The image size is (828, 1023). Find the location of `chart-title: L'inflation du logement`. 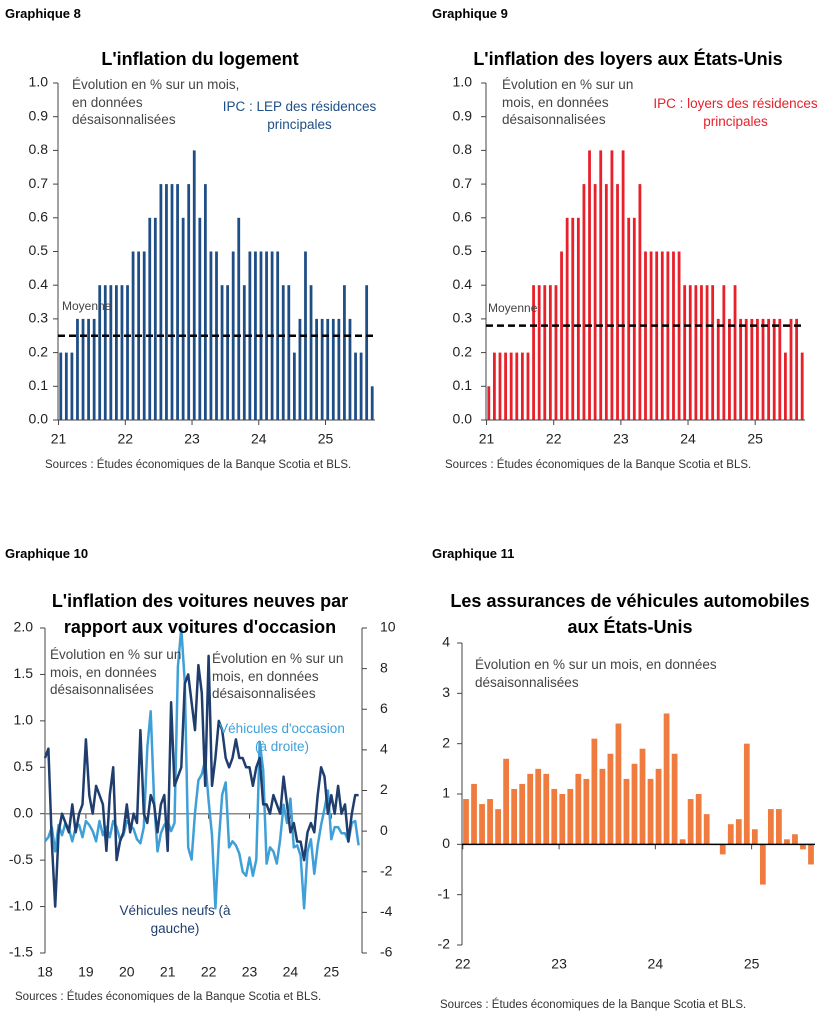

chart-title: L'inflation du logement is located at coordinates (200, 59).